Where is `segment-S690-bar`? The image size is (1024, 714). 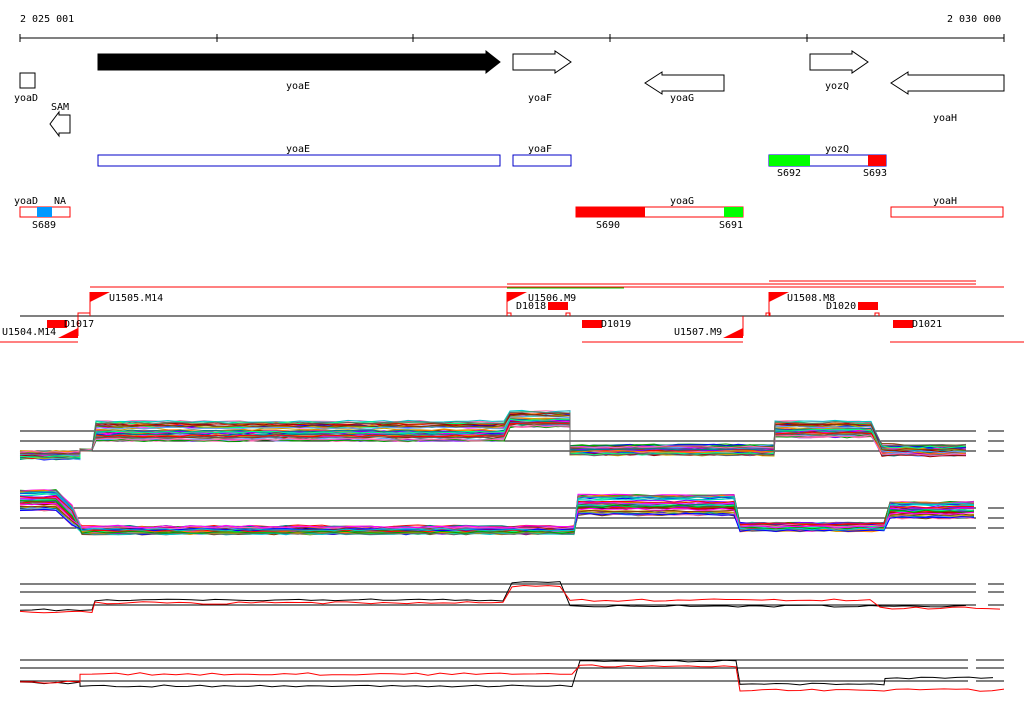
segment-S690-bar is located at coordinates (610, 212).